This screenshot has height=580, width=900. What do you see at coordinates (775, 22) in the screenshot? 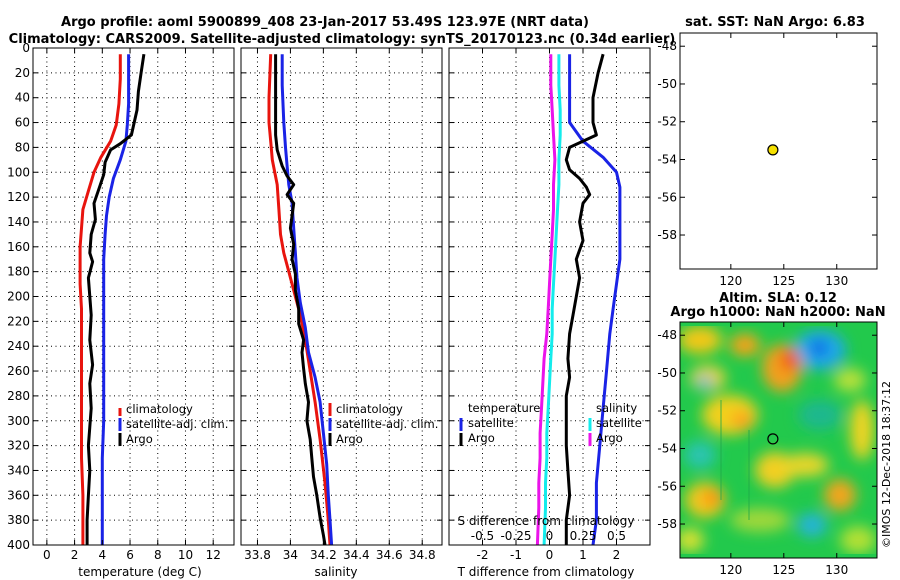
I see `sst-map-title: sat. SST: NaN Argo: 6.83` at bounding box center [775, 22].